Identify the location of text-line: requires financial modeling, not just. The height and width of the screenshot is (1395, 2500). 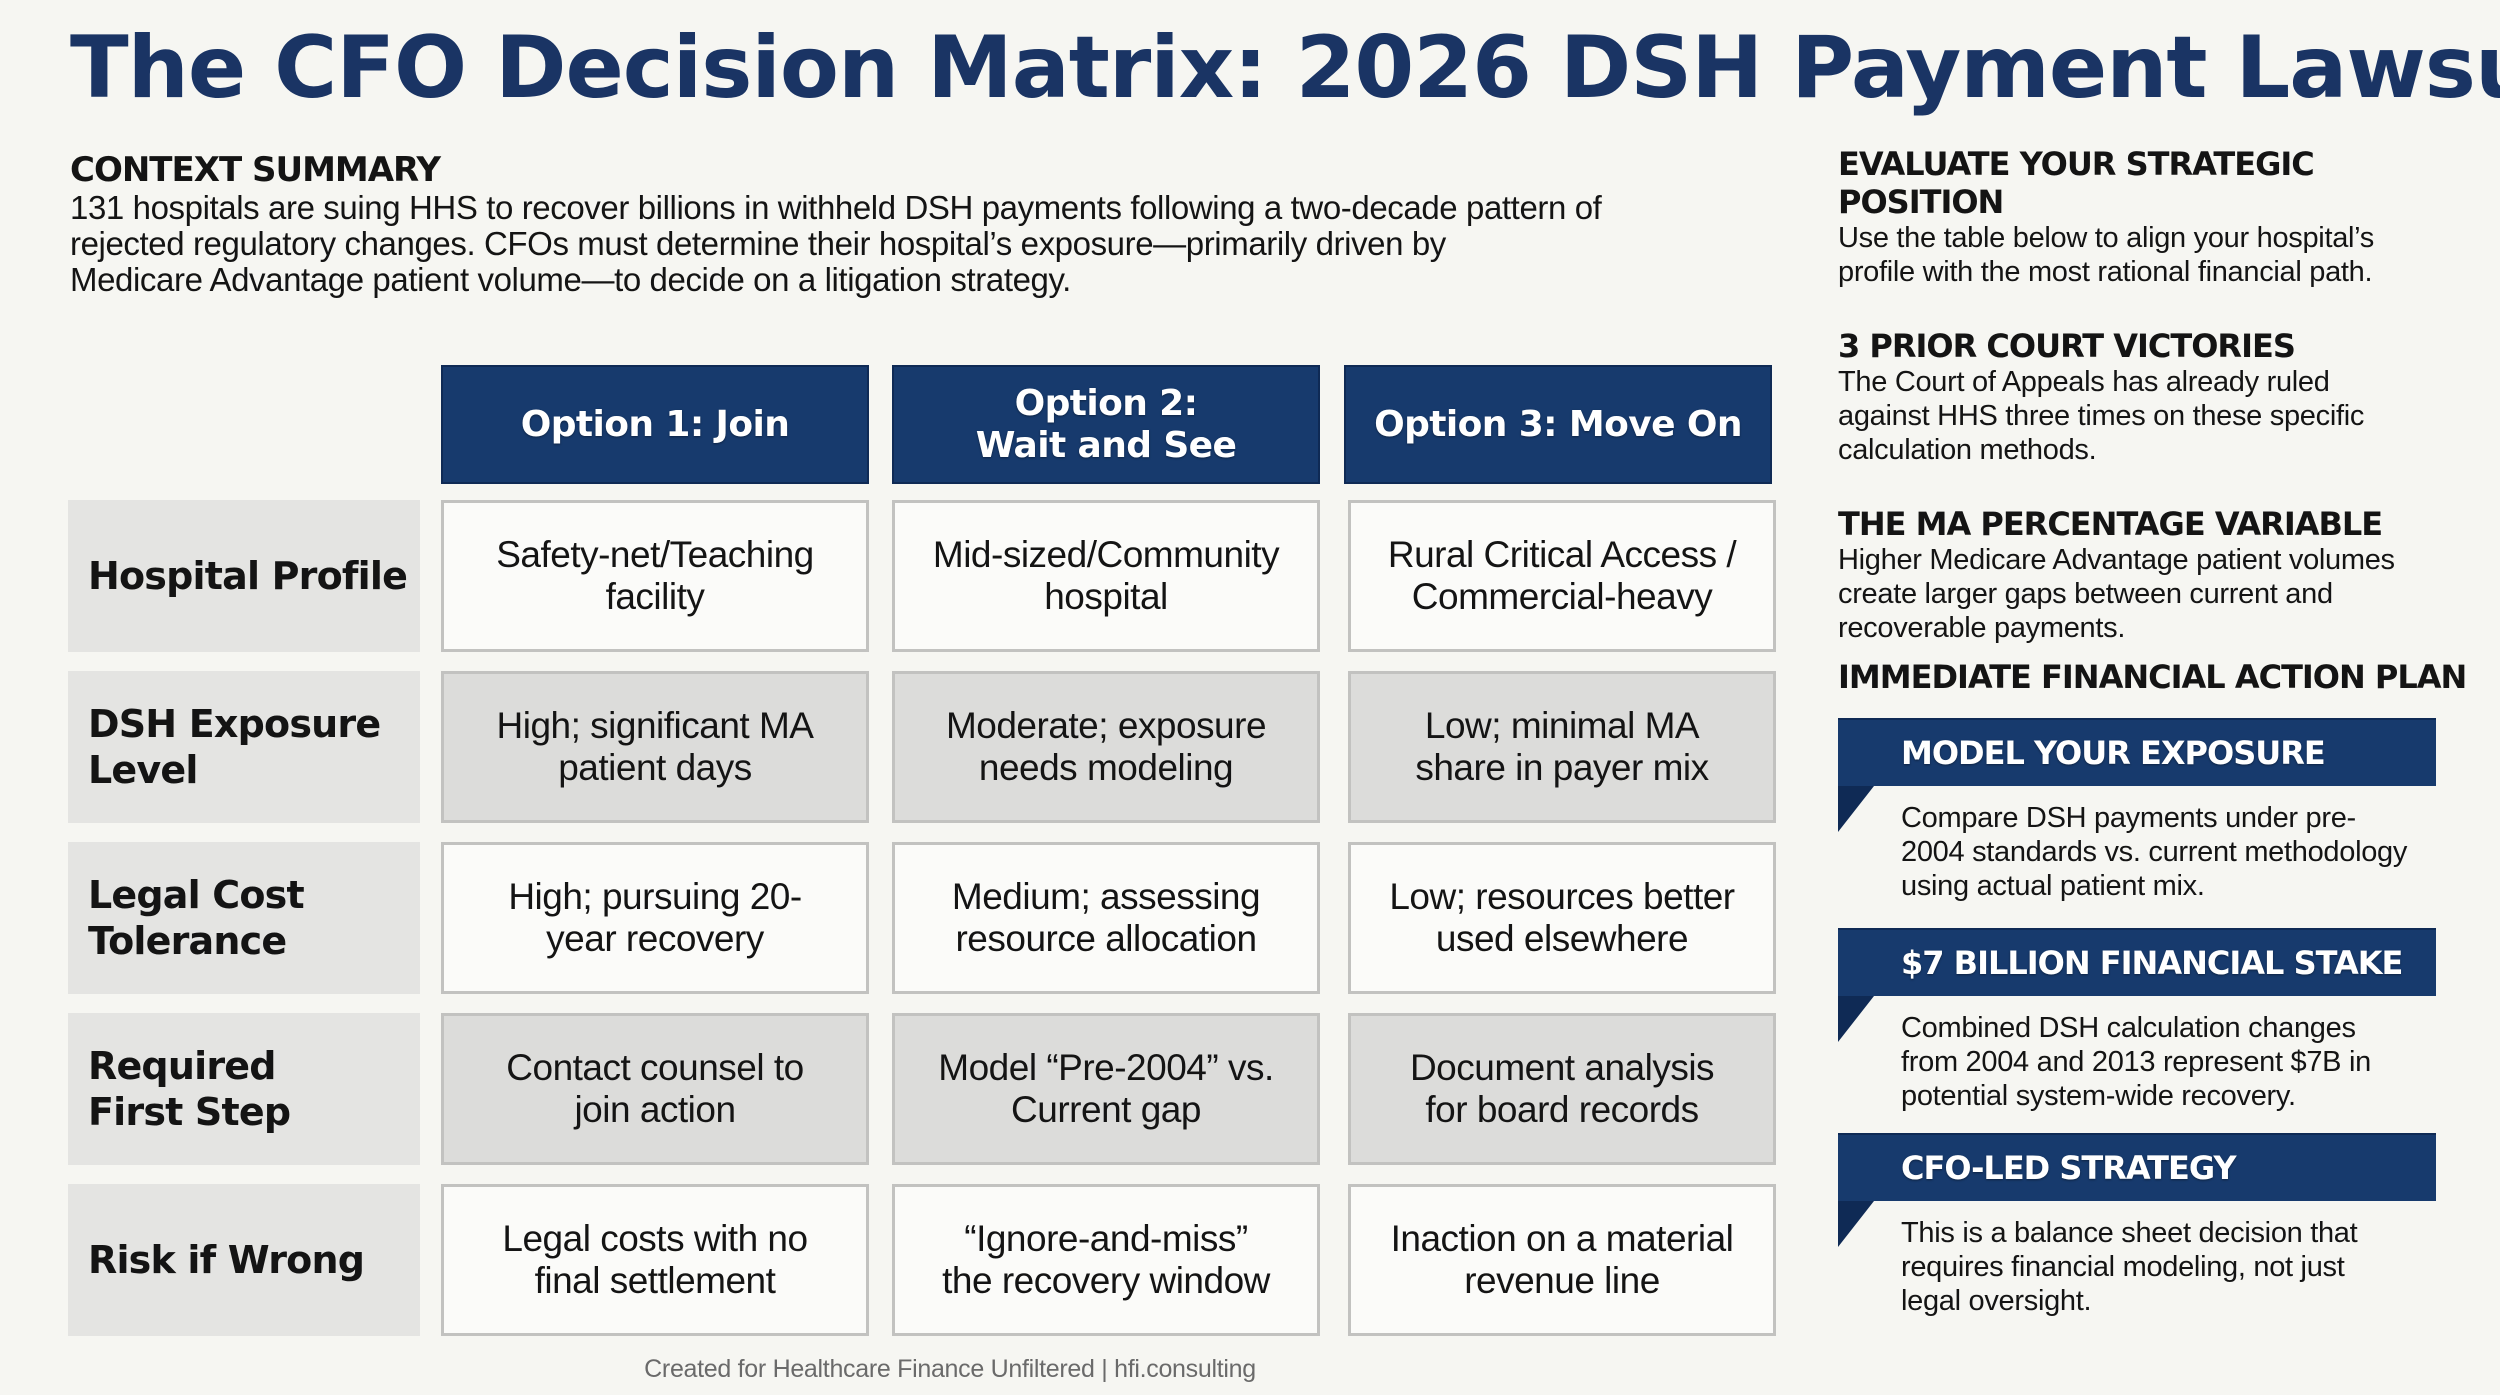
(2123, 1267).